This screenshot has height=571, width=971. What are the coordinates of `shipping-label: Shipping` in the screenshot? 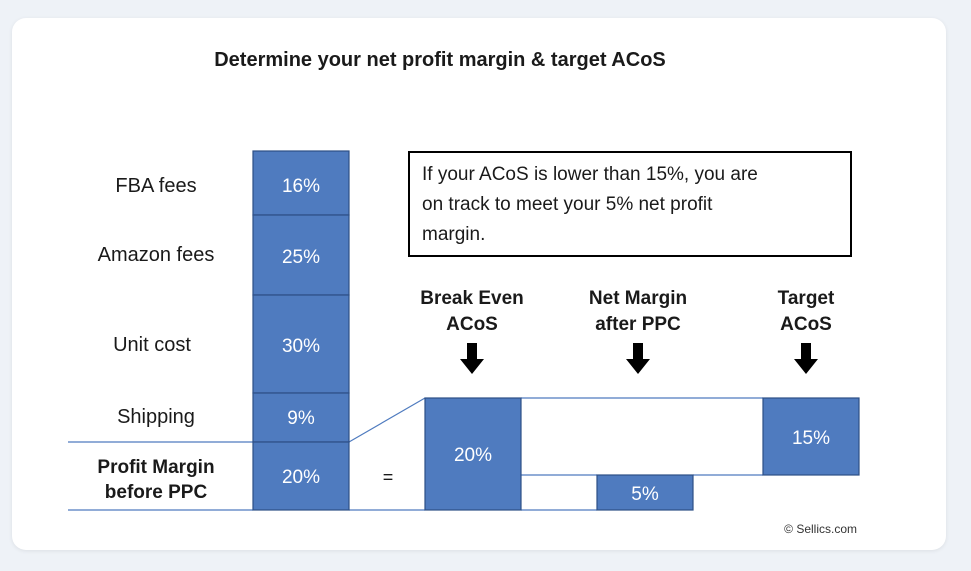 It's located at (156, 417).